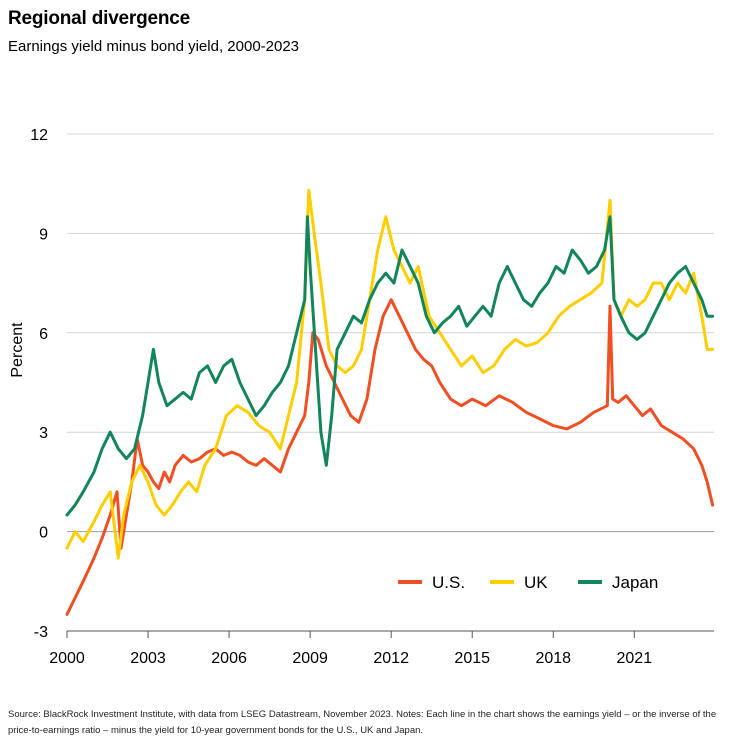  I want to click on chart-title: Regional divergence, so click(99, 18).